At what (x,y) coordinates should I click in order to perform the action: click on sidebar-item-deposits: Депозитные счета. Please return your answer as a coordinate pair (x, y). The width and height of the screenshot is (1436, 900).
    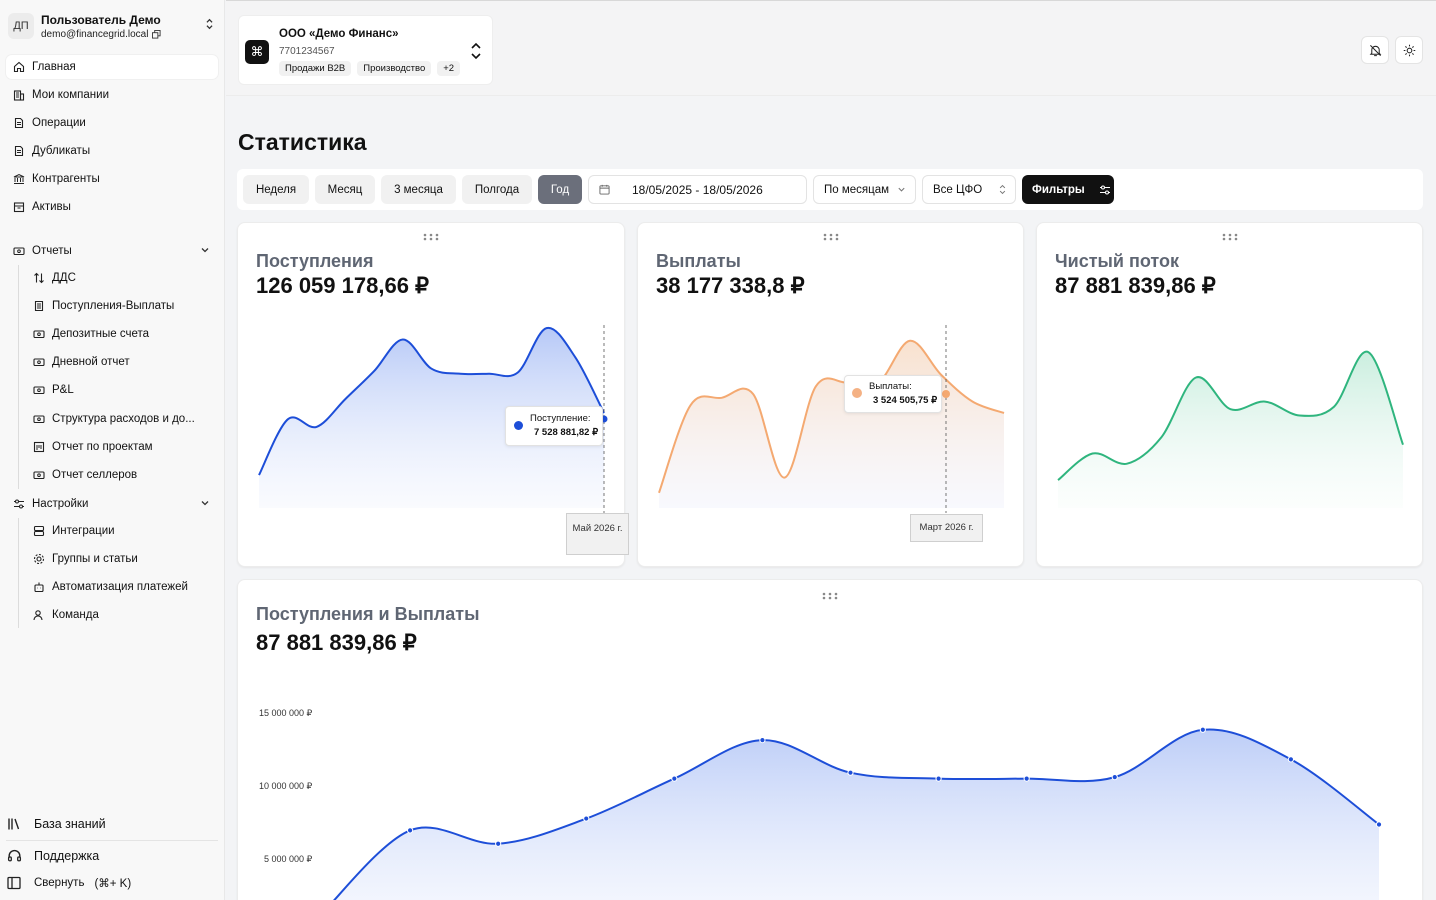
    Looking at the image, I should click on (121, 334).